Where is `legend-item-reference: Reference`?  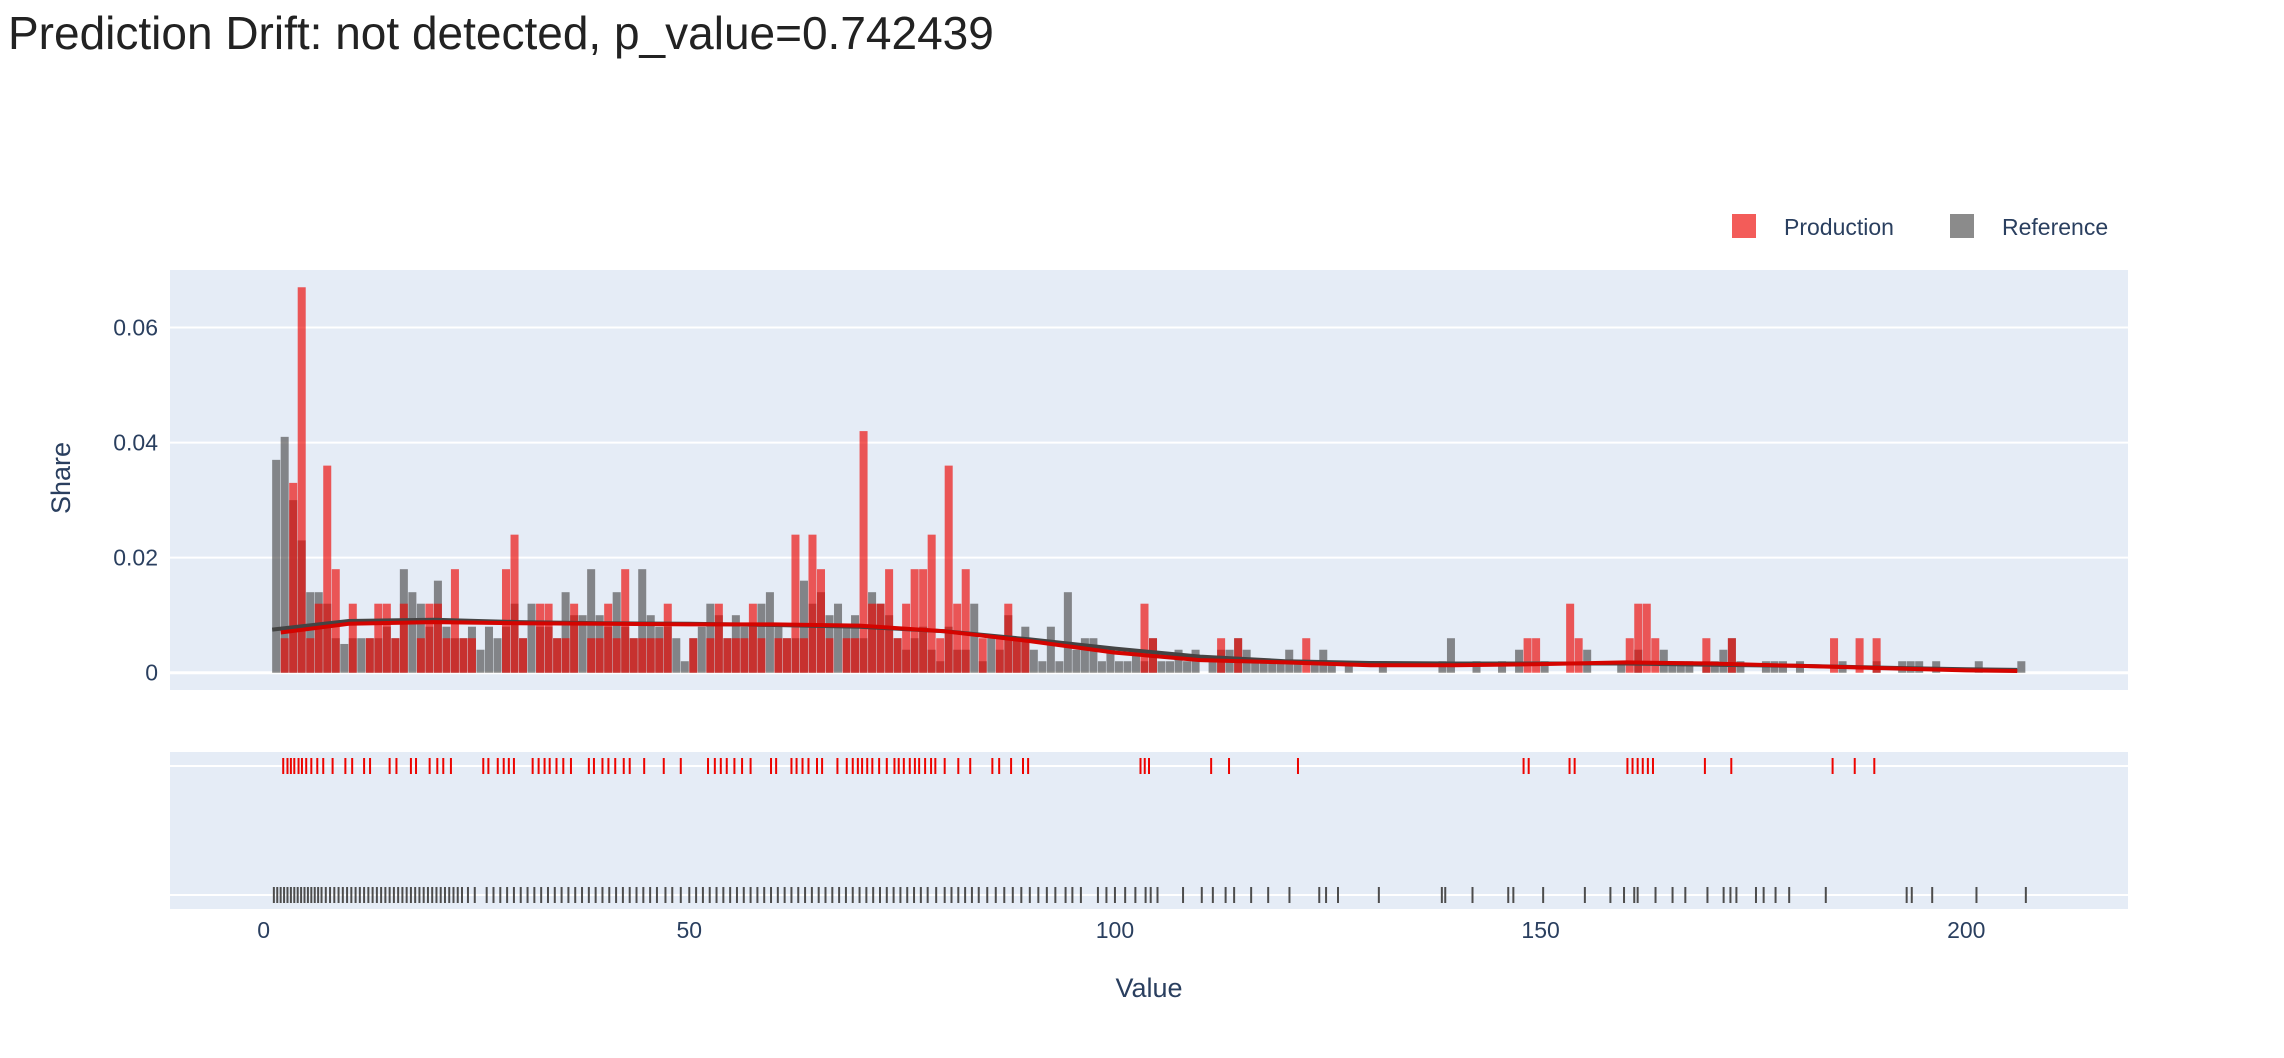 legend-item-reference: Reference is located at coordinates (2029, 227).